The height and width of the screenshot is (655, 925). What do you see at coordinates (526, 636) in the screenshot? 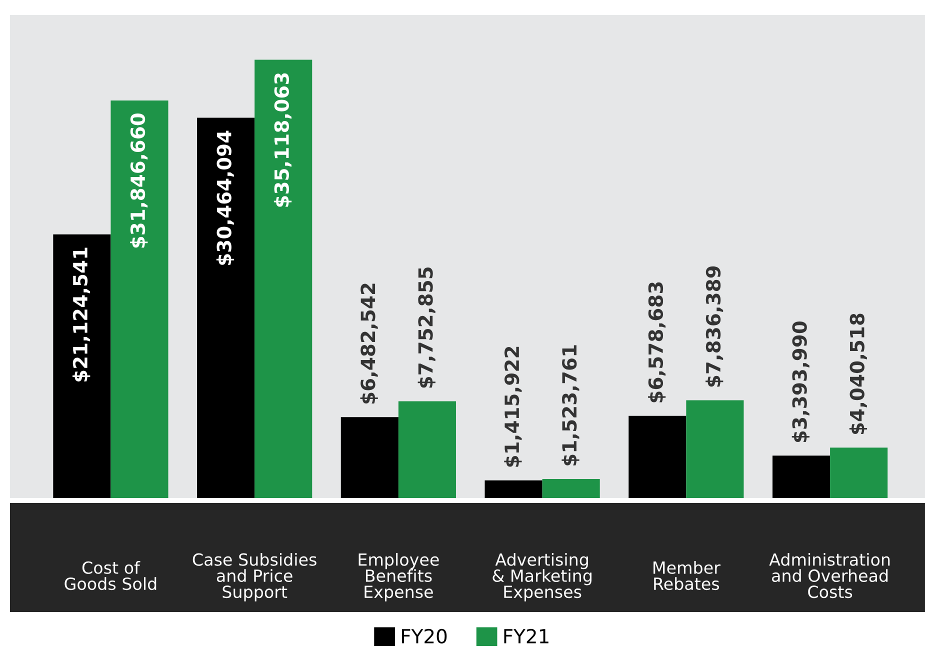
I see `legend-label: FY21` at bounding box center [526, 636].